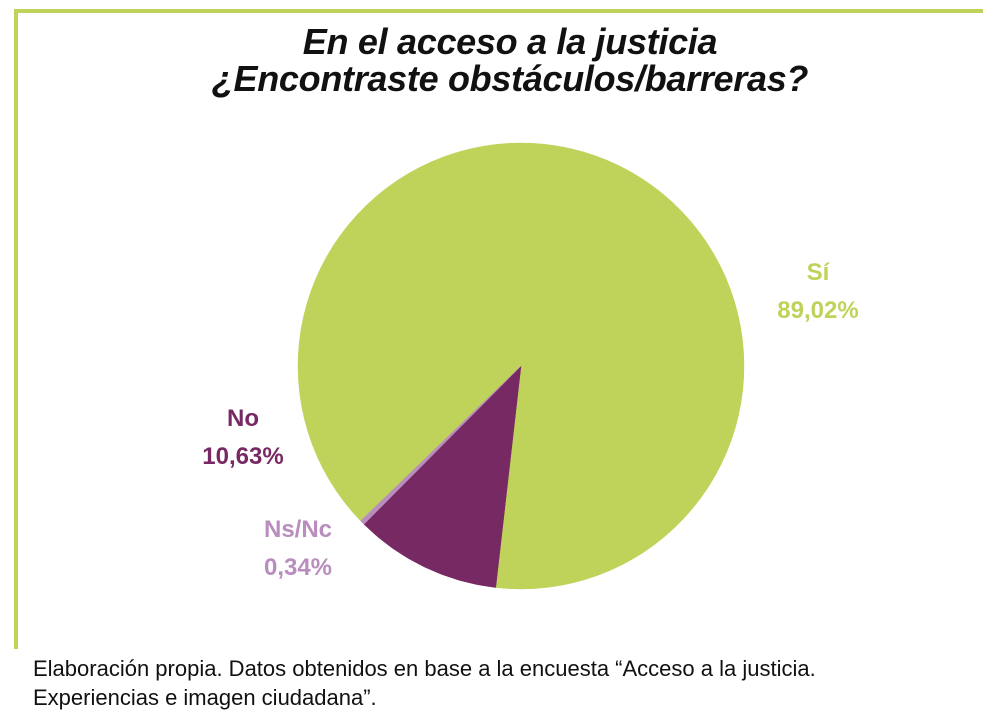 Image resolution: width=983 pixels, height=718 pixels. I want to click on chart-title-line-1: En el acceso a la justicia, so click(510, 41).